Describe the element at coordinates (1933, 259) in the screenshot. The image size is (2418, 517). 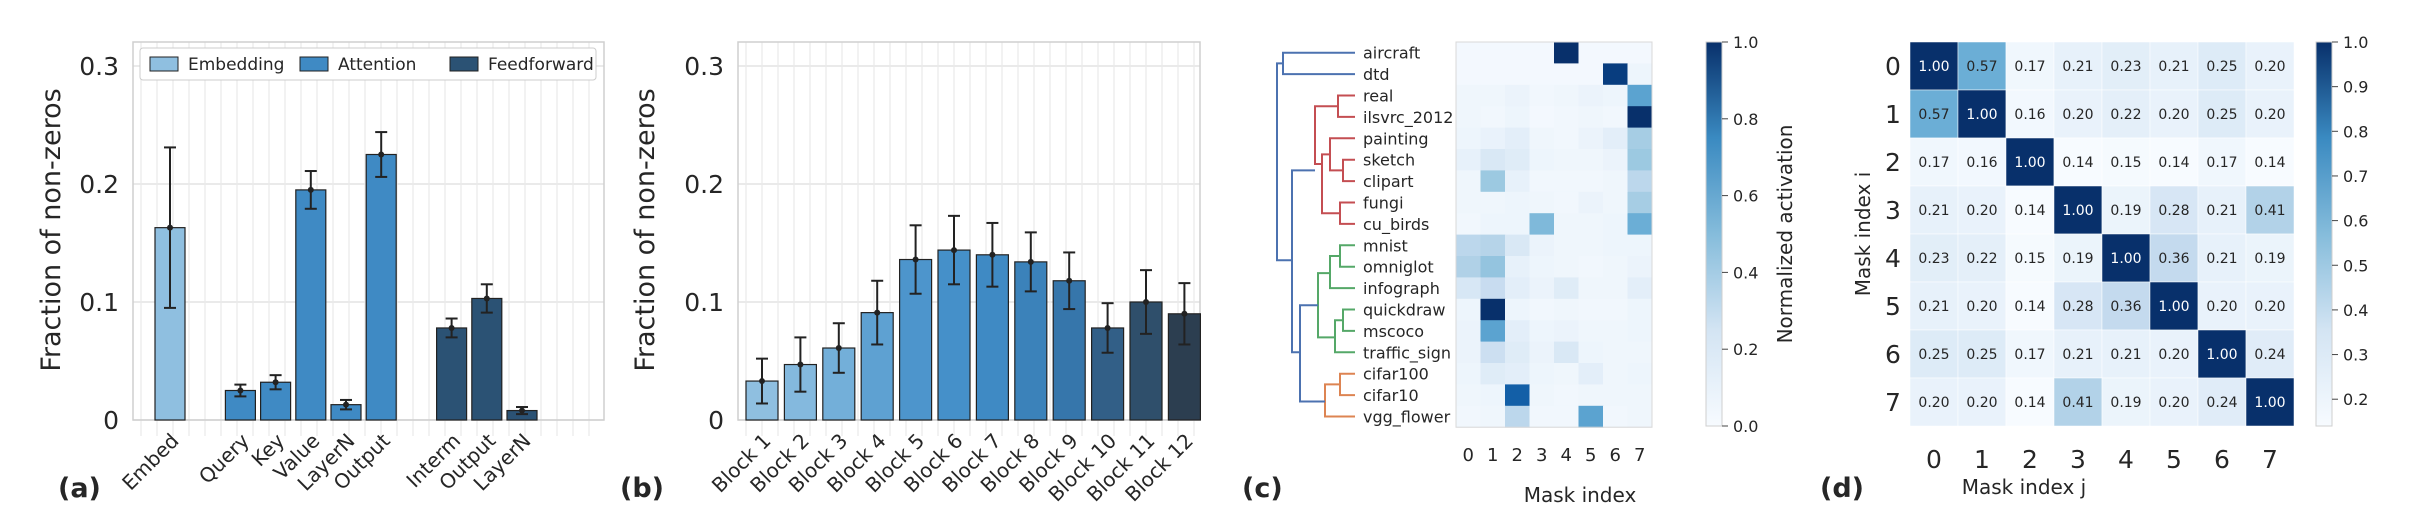
I see `panel-d-cell-label: 0.23` at that location.